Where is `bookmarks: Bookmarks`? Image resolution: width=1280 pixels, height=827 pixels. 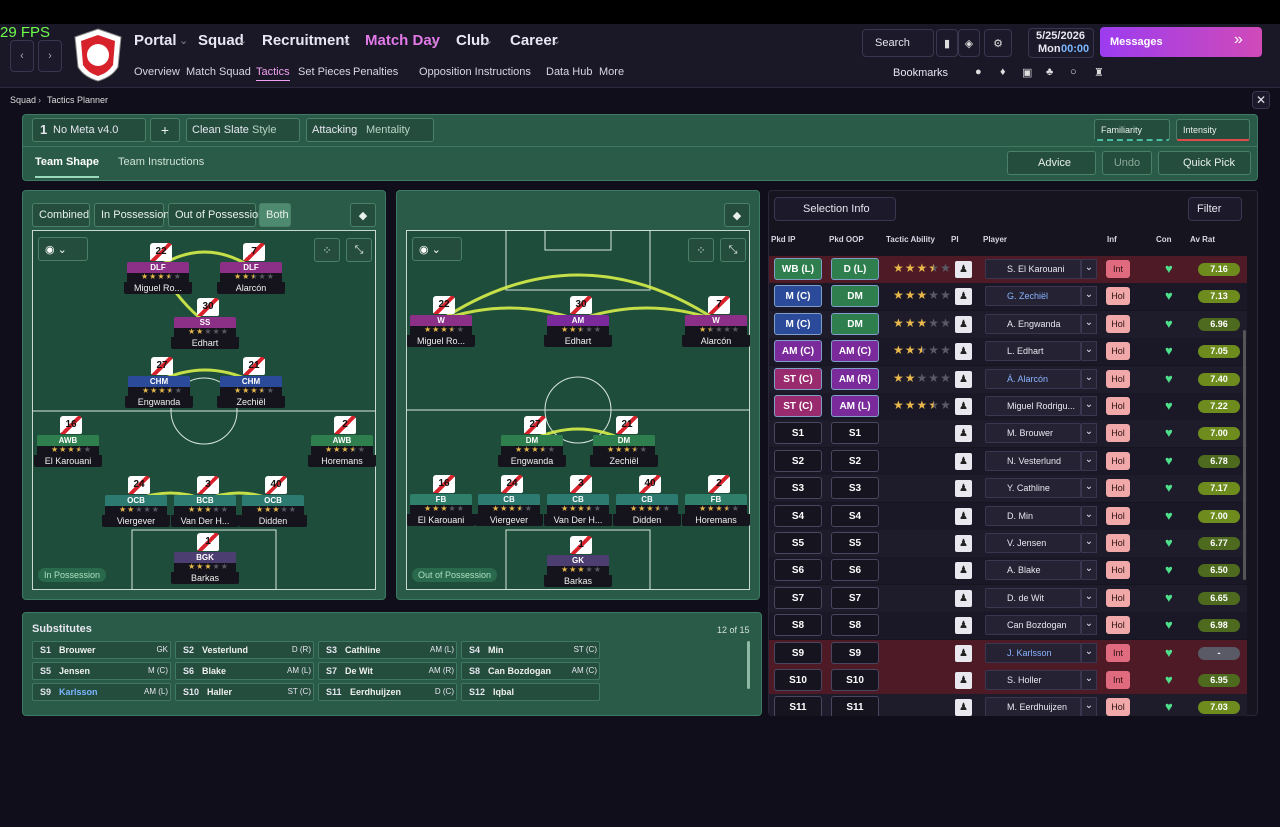
bookmarks: Bookmarks is located at coordinates (921, 73).